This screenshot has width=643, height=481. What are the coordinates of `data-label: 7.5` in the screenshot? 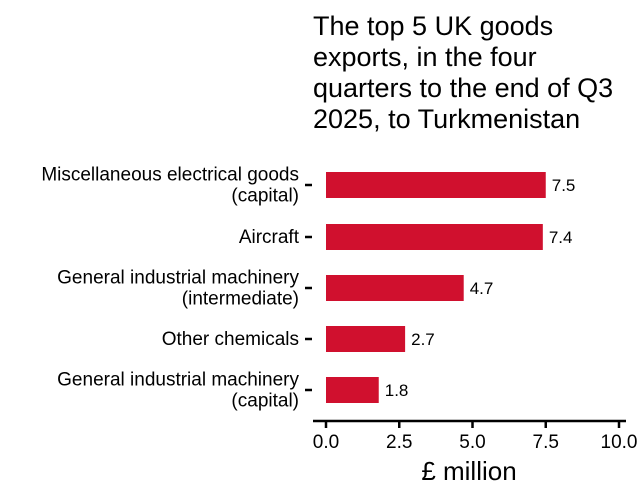 It's located at (564, 185).